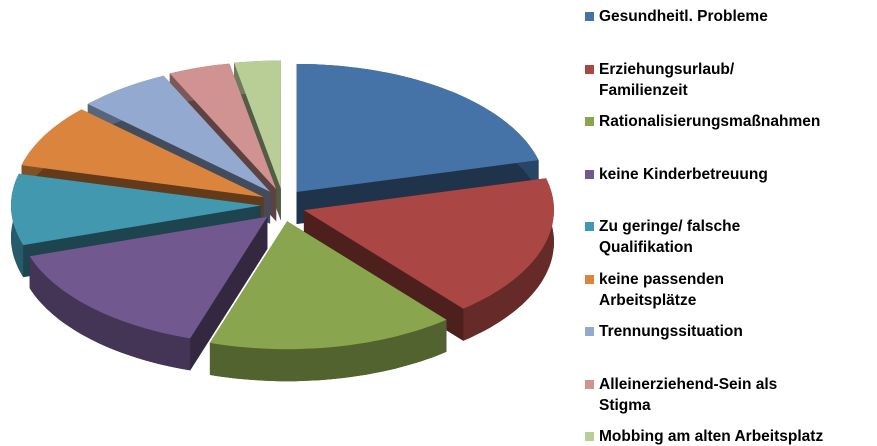  Describe the element at coordinates (229, 293) in the screenshot. I see `slice-side` at that location.